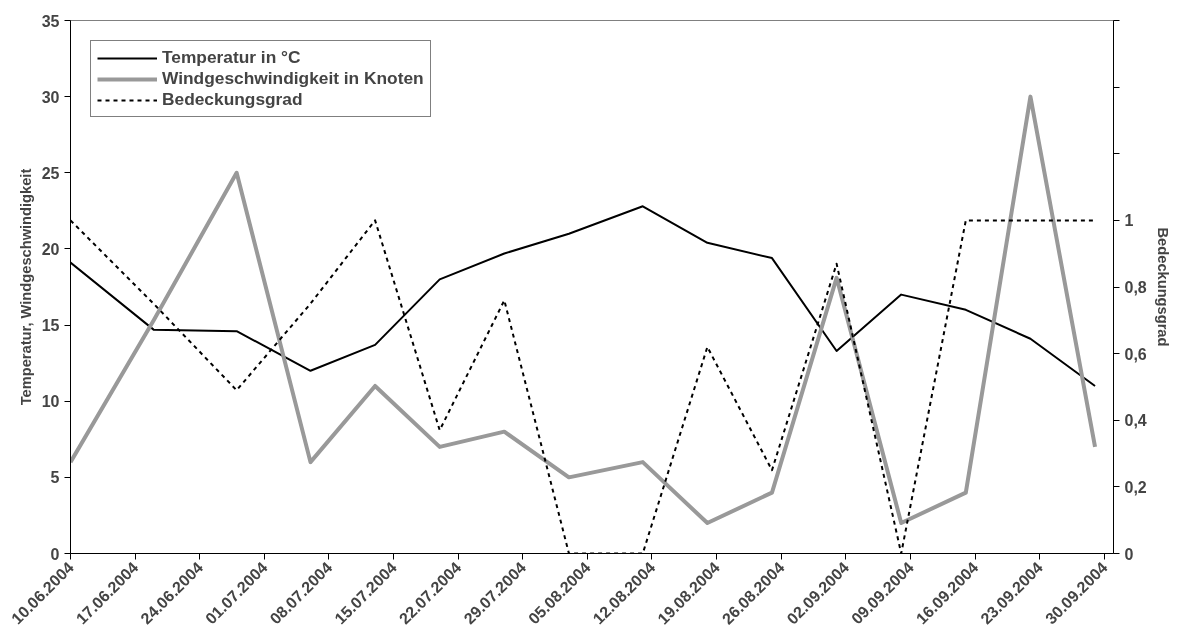  I want to click on y2-tick-label: 0,6, so click(1135, 354).